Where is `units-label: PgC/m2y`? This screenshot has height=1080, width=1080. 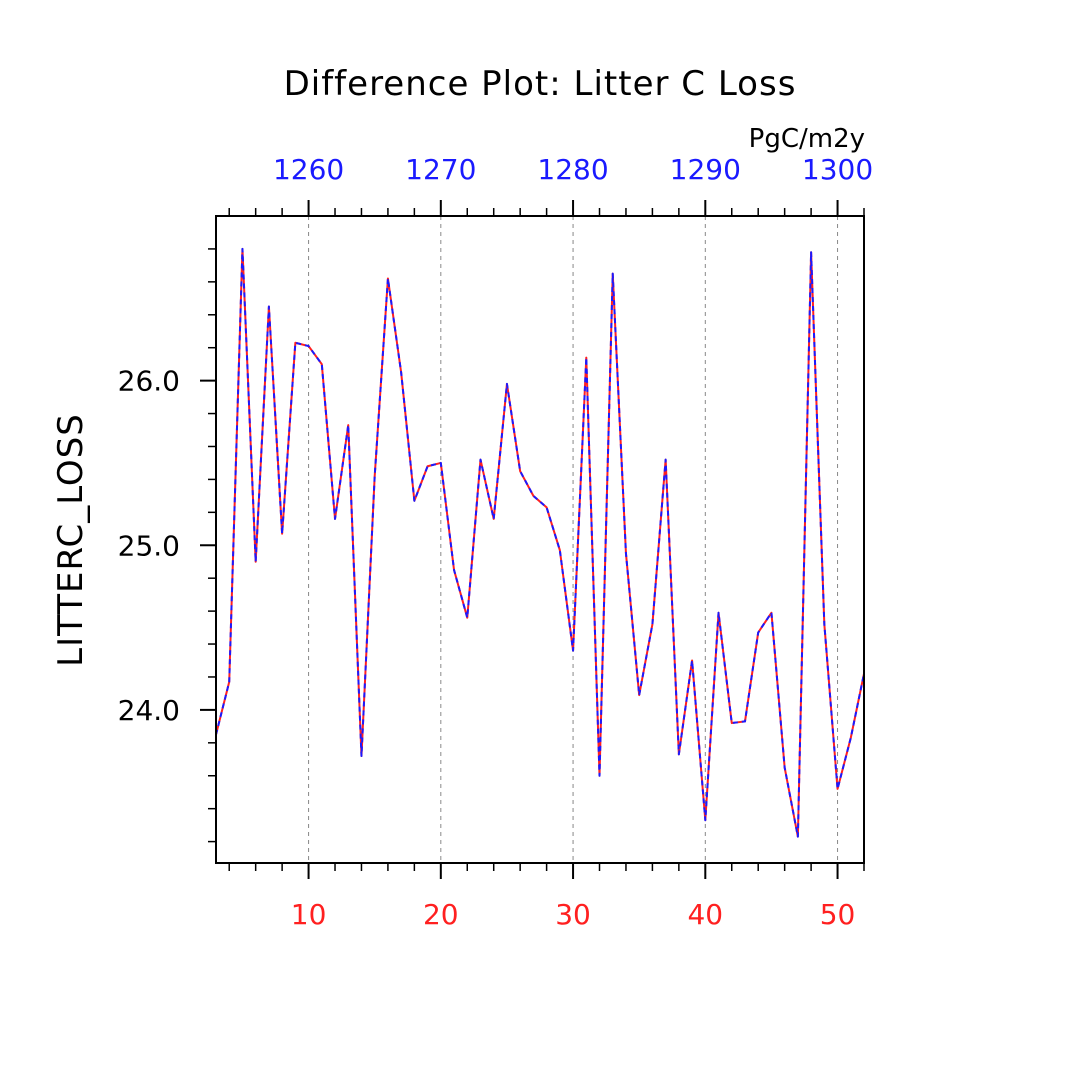 units-label: PgC/m2y is located at coordinates (807, 139).